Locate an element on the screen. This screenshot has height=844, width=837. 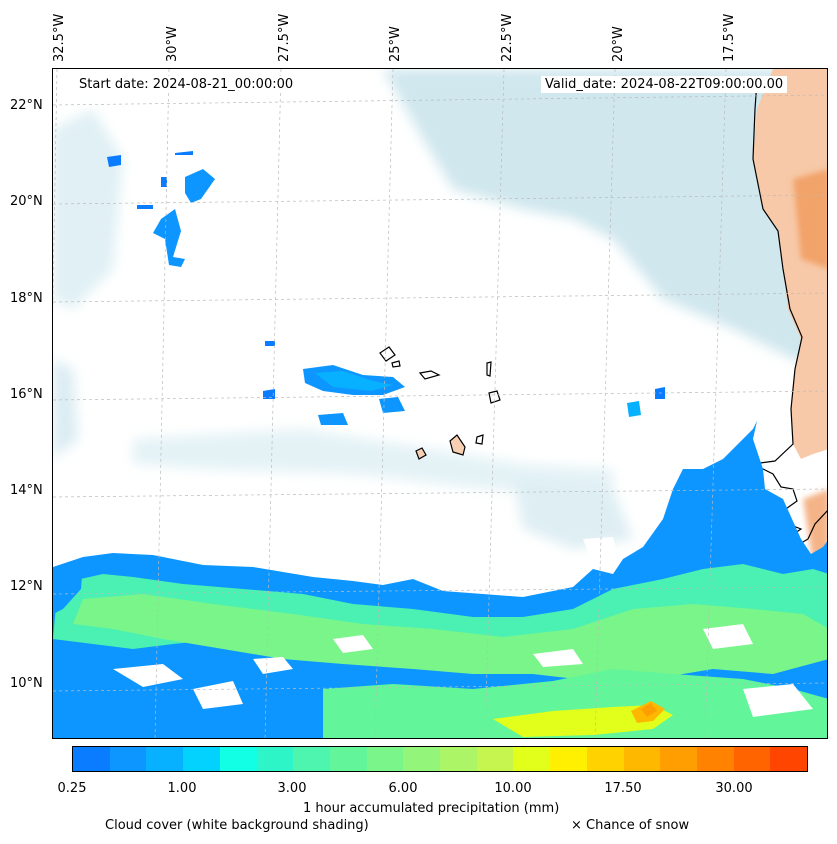
start-date-label: Start date: 2024-08-21_00:00:00 is located at coordinates (186, 84).